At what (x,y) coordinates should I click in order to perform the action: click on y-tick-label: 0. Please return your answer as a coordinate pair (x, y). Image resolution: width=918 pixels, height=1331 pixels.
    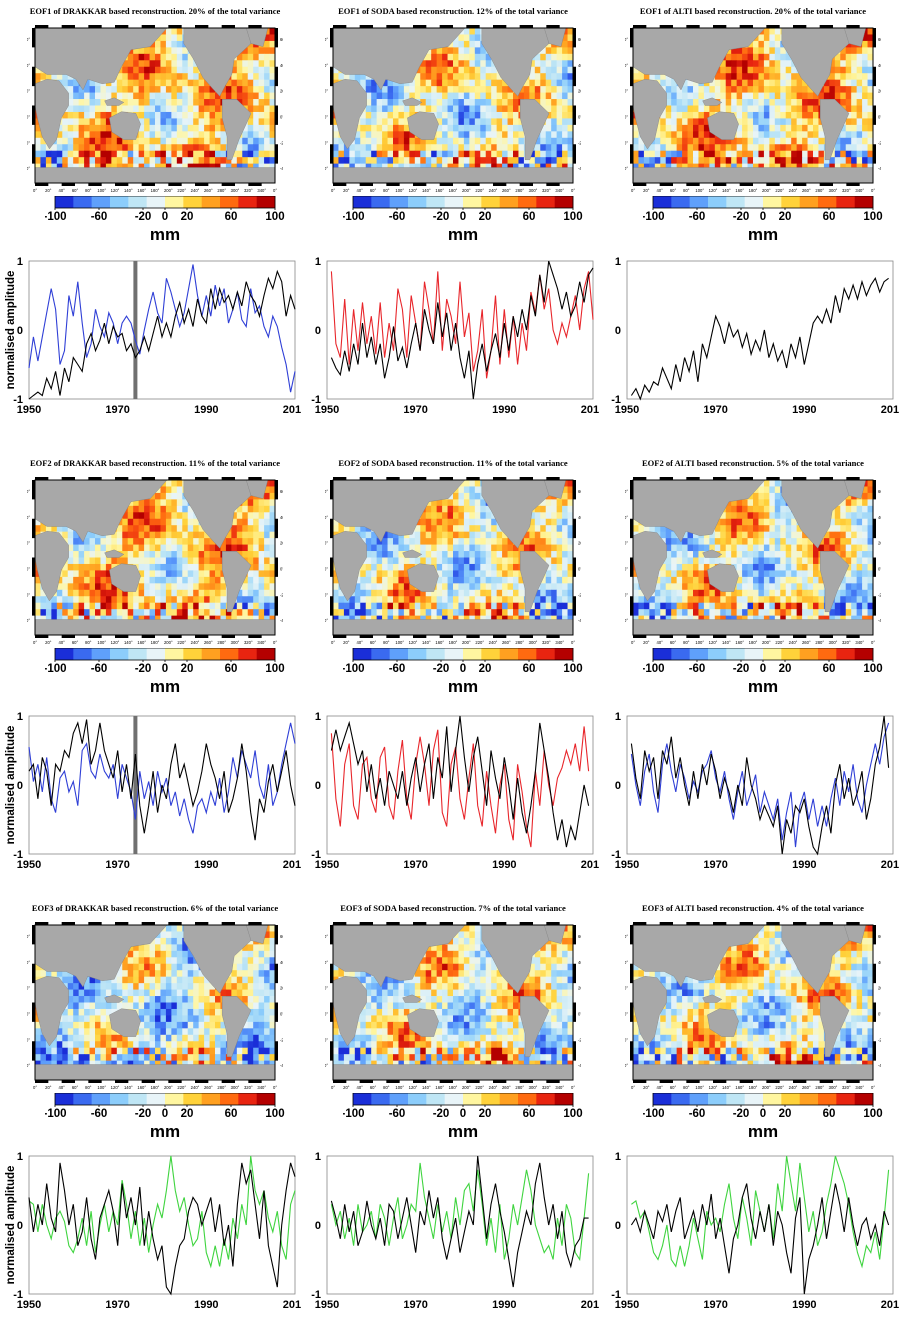
    Looking at the image, I should click on (318, 786).